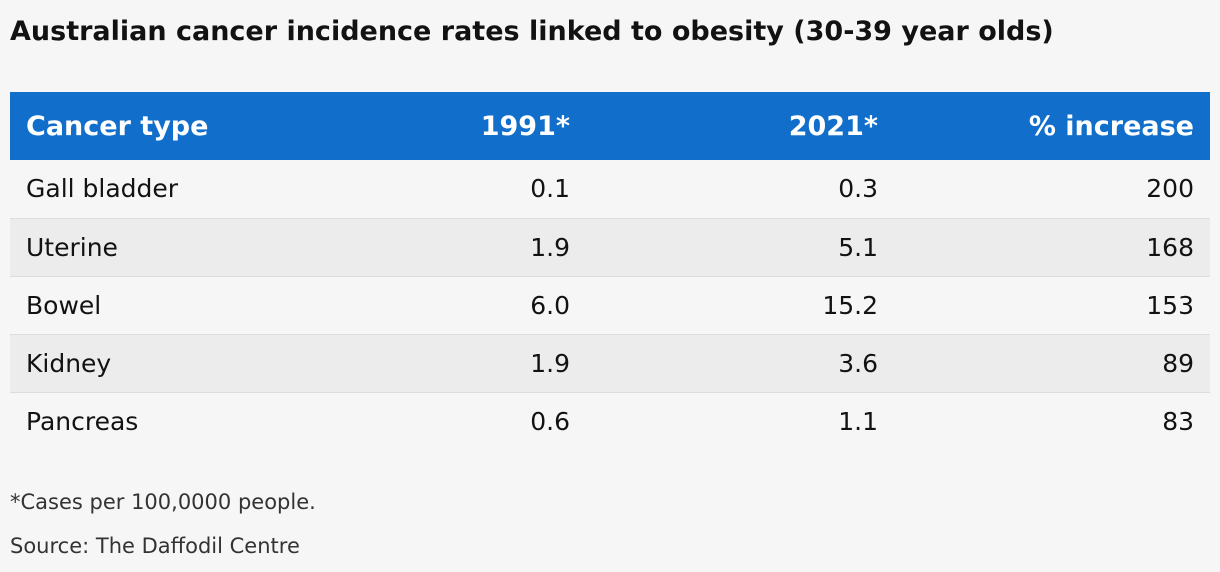  What do you see at coordinates (1170, 189) in the screenshot?
I see `cell-percent-increase: 200` at bounding box center [1170, 189].